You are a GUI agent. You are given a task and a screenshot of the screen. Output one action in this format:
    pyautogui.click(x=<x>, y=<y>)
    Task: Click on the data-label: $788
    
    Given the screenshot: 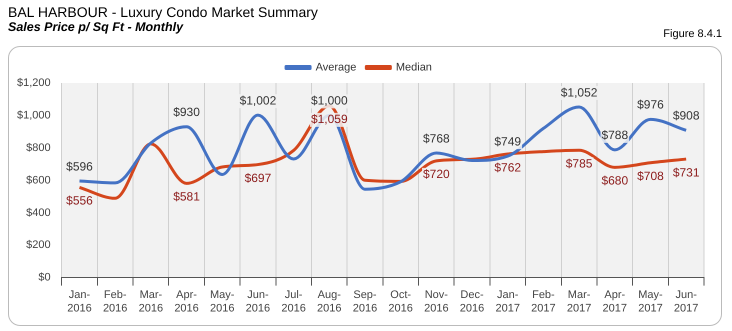 What is the action you would take?
    pyautogui.click(x=614, y=135)
    